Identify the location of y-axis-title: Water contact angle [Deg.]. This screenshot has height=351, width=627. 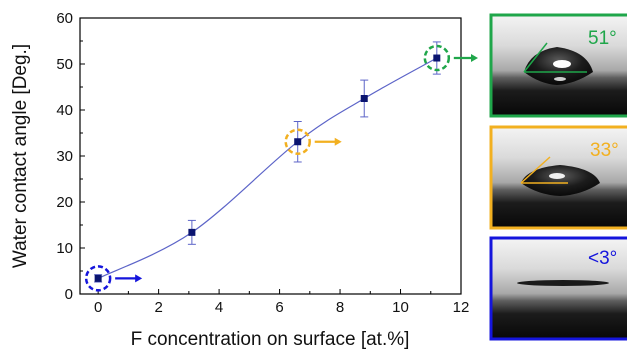
(20, 156).